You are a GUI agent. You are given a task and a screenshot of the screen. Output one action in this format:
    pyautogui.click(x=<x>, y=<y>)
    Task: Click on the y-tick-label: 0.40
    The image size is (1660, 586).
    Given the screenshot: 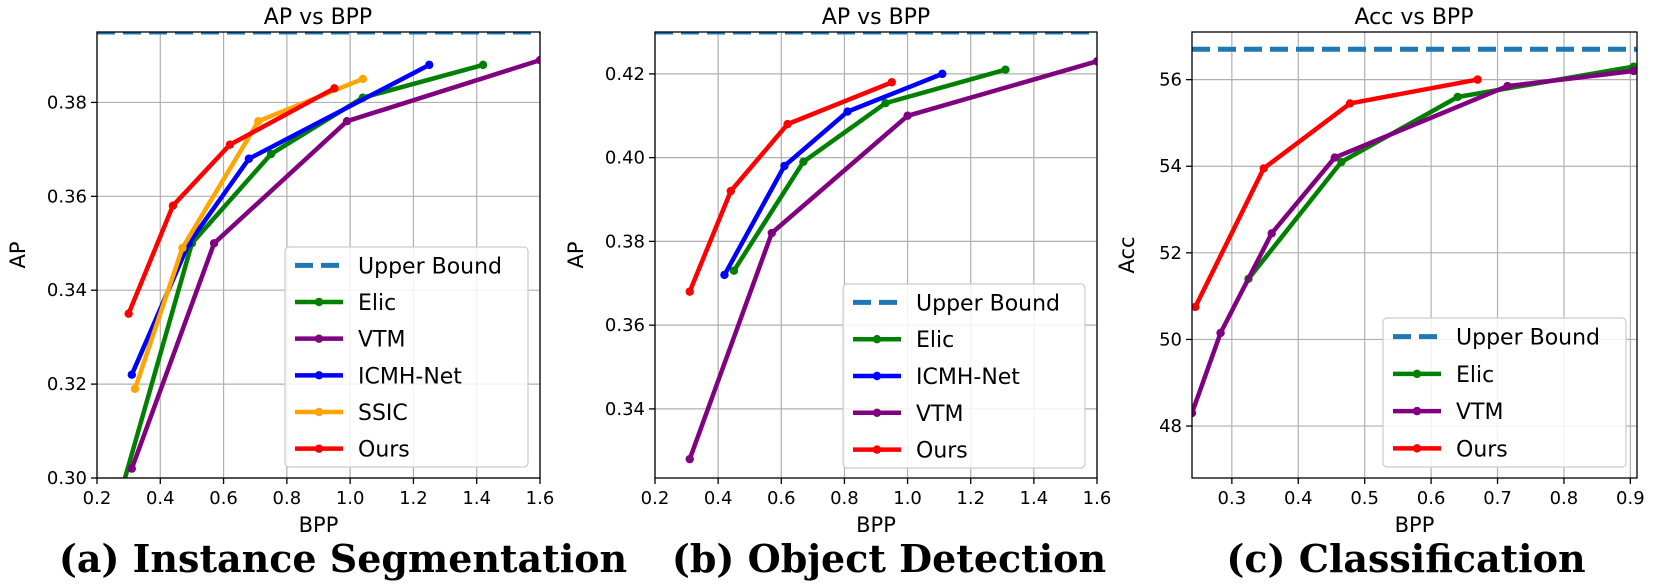 What is the action you would take?
    pyautogui.click(x=625, y=158)
    